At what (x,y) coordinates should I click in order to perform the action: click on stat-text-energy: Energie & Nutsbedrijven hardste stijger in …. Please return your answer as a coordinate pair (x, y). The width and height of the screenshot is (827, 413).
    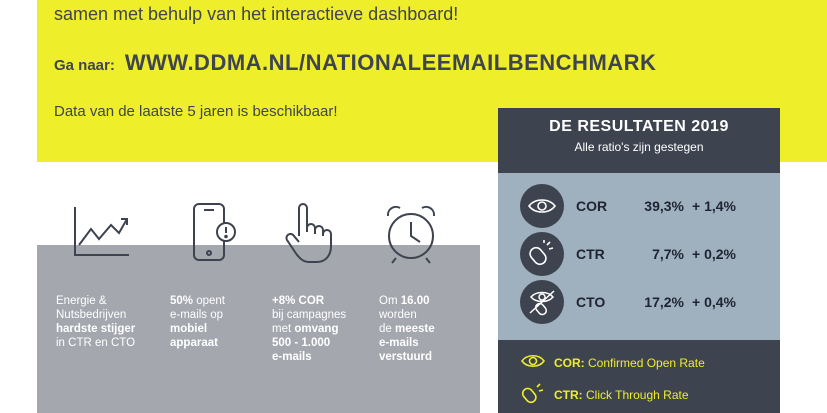
    Looking at the image, I should click on (106, 322).